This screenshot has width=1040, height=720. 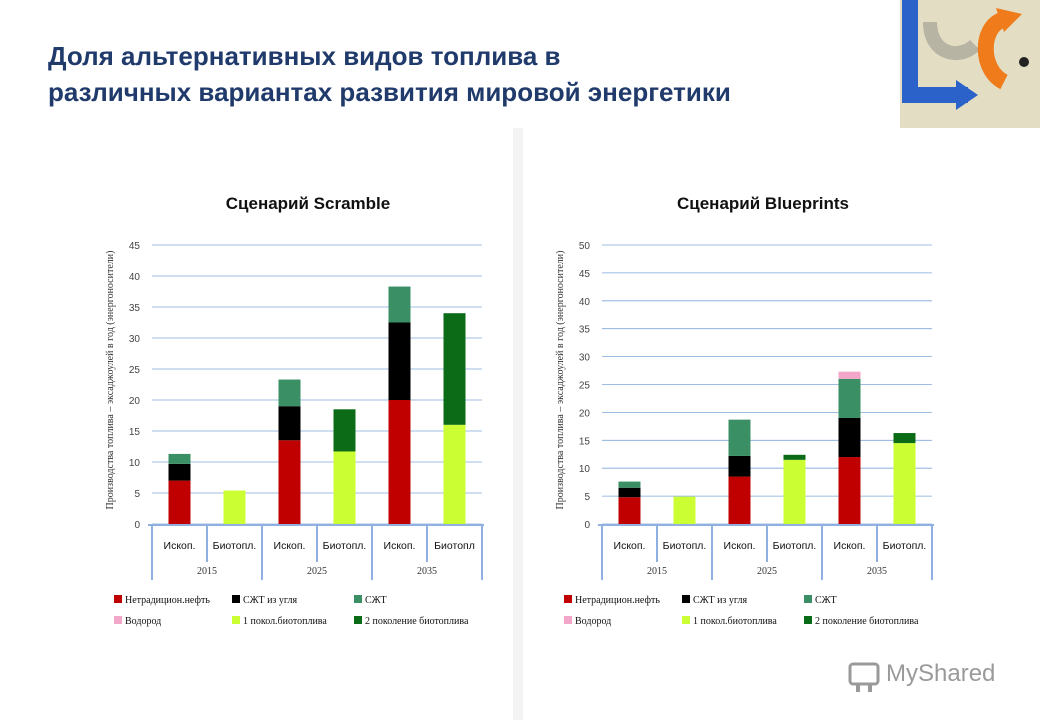 What do you see at coordinates (763, 203) in the screenshot?
I see `chart-title: Сценарий Blueprints` at bounding box center [763, 203].